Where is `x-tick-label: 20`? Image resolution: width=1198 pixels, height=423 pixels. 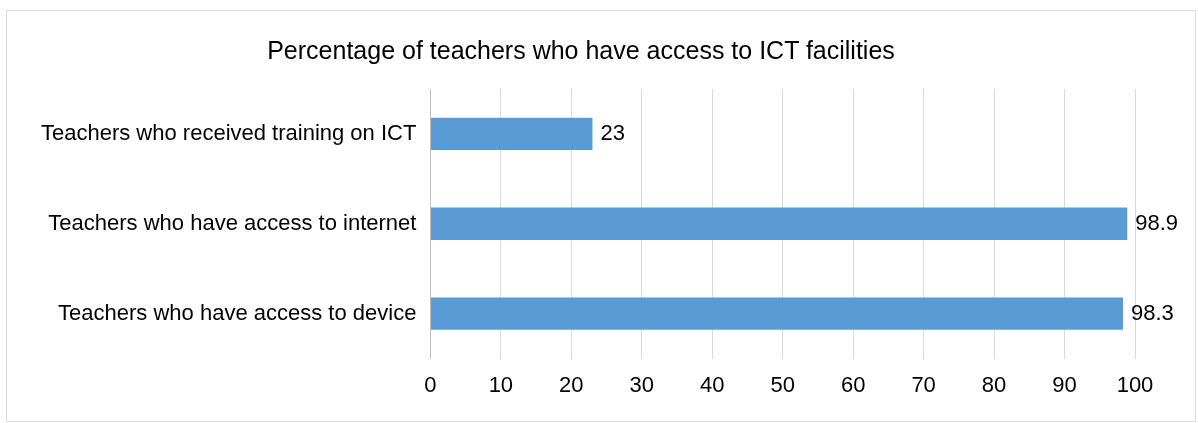 x-tick-label: 20 is located at coordinates (571, 384).